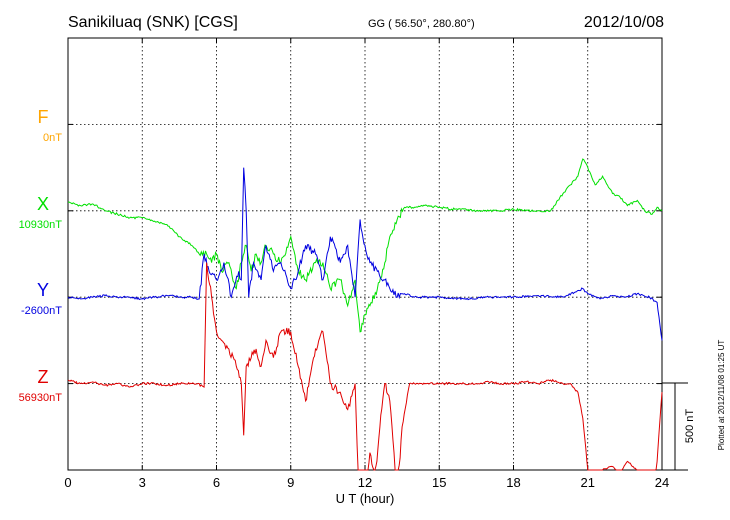 The width and height of the screenshot is (730, 520). I want to click on x-tick-label: 9, so click(290, 482).